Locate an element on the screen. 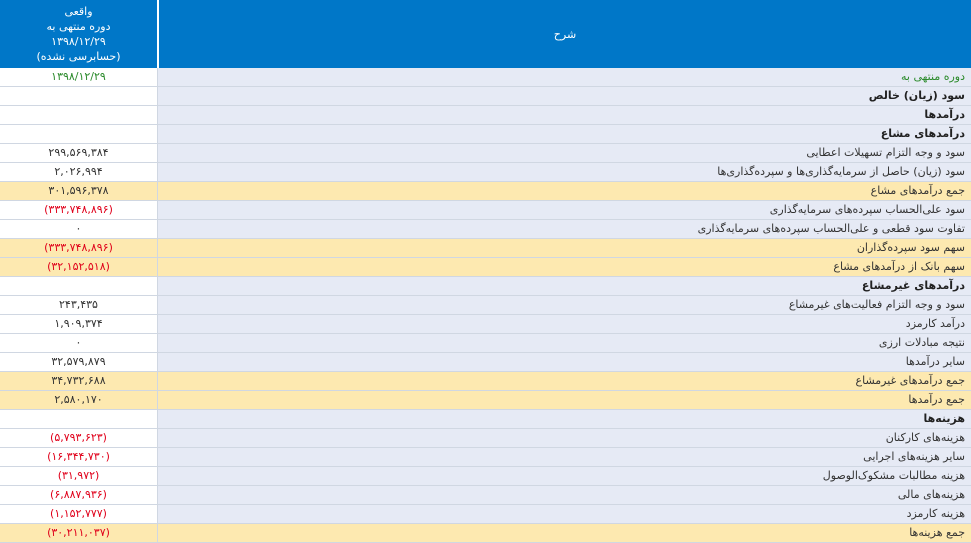 Image resolution: width=971 pixels, height=543 pixels. row-label: دوره منتهی به is located at coordinates (564, 77).